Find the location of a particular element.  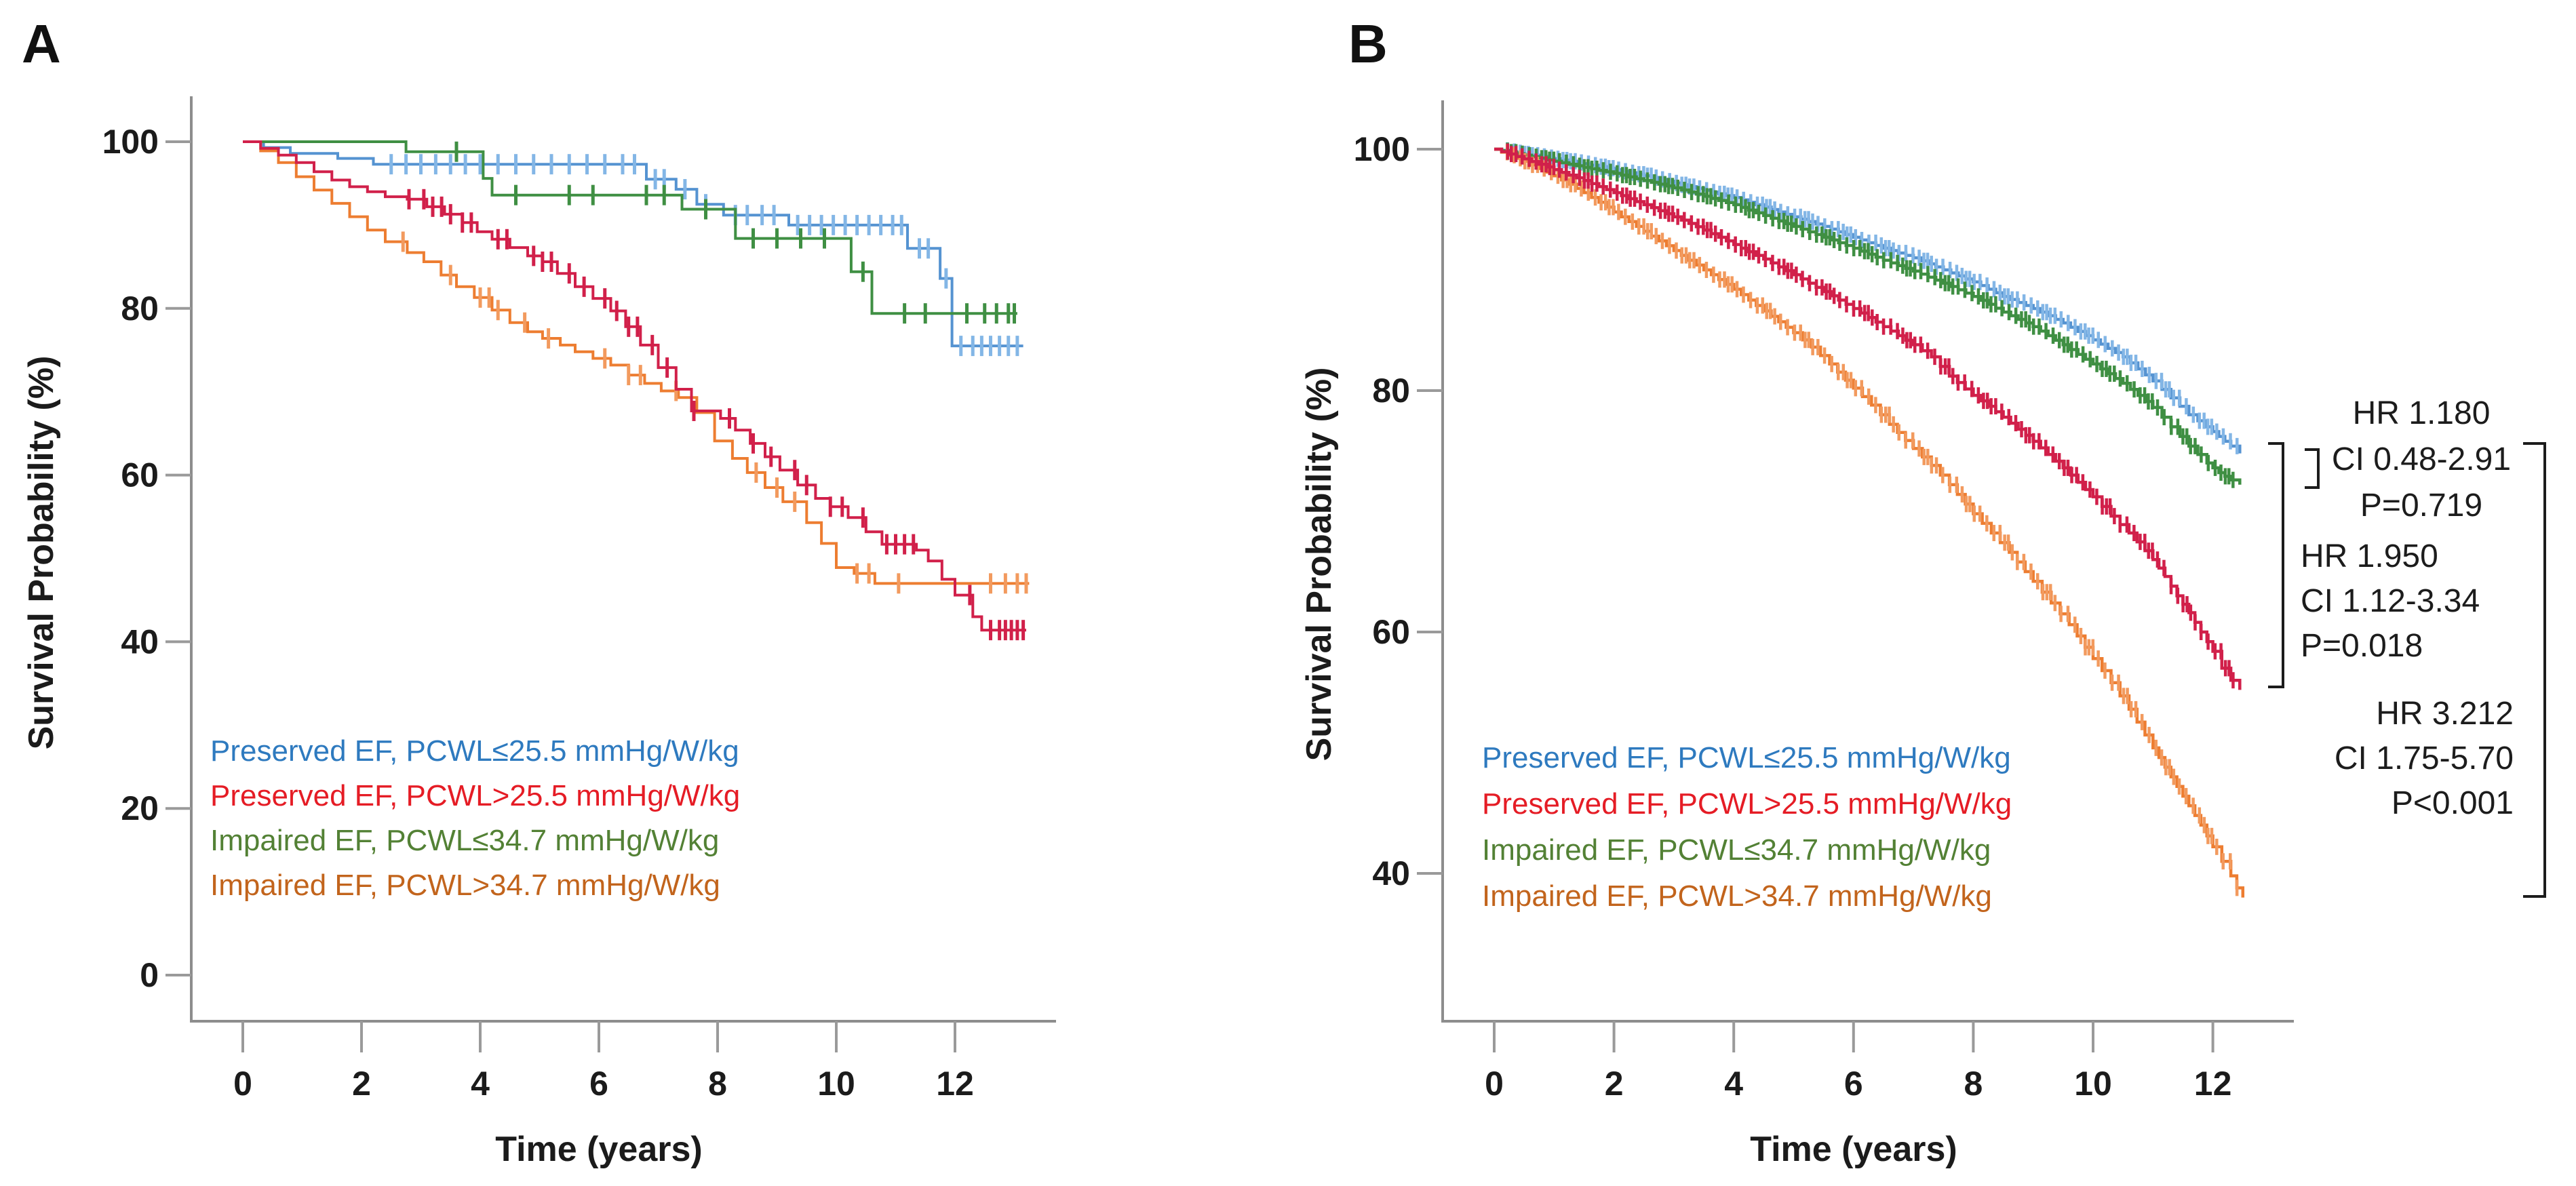

ci-value: CI 1.75-5.70 is located at coordinates (2424, 758).